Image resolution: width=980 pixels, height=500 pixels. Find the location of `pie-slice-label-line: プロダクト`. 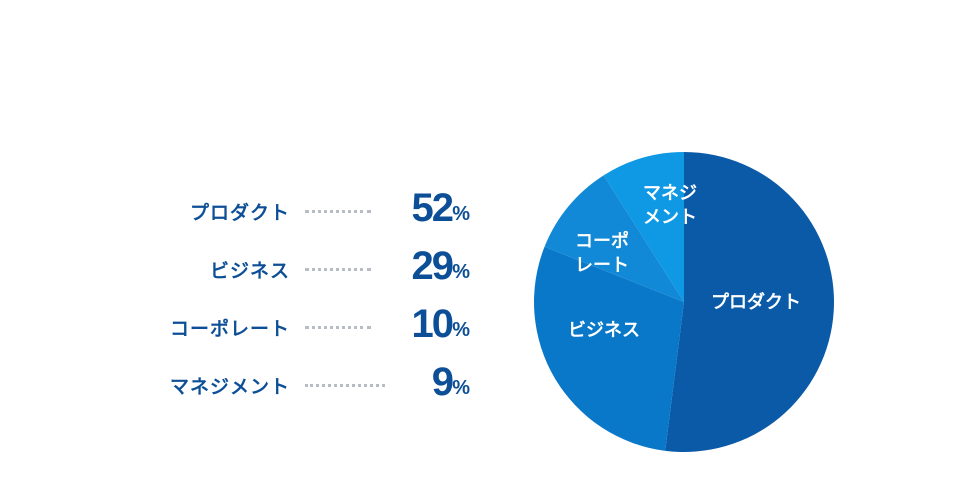

pie-slice-label-line: プロダクト is located at coordinates (756, 302).